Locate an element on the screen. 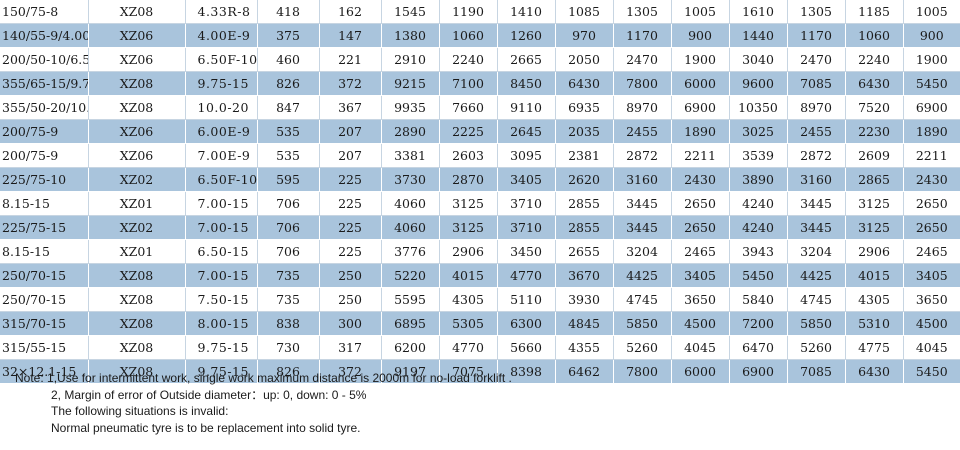 The width and height of the screenshot is (960, 450). rim-spec-cell: 7.00E-9 is located at coordinates (220, 155).